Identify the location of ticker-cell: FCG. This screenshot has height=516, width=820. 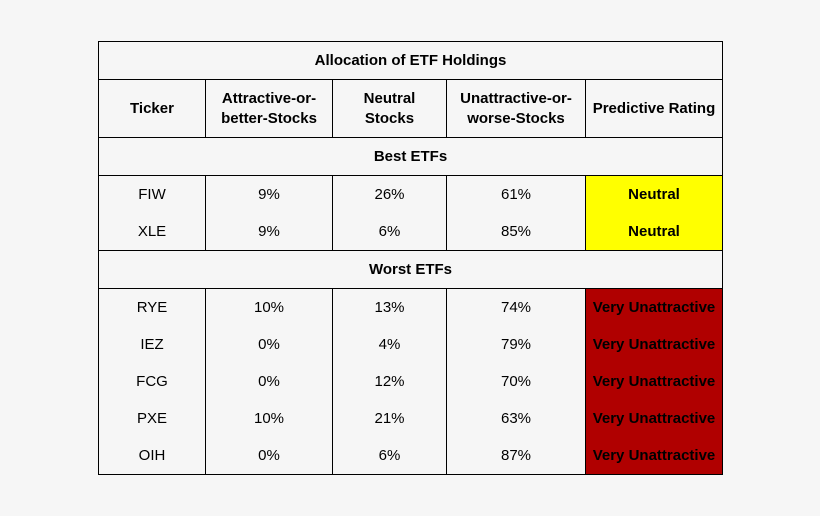
(152, 381).